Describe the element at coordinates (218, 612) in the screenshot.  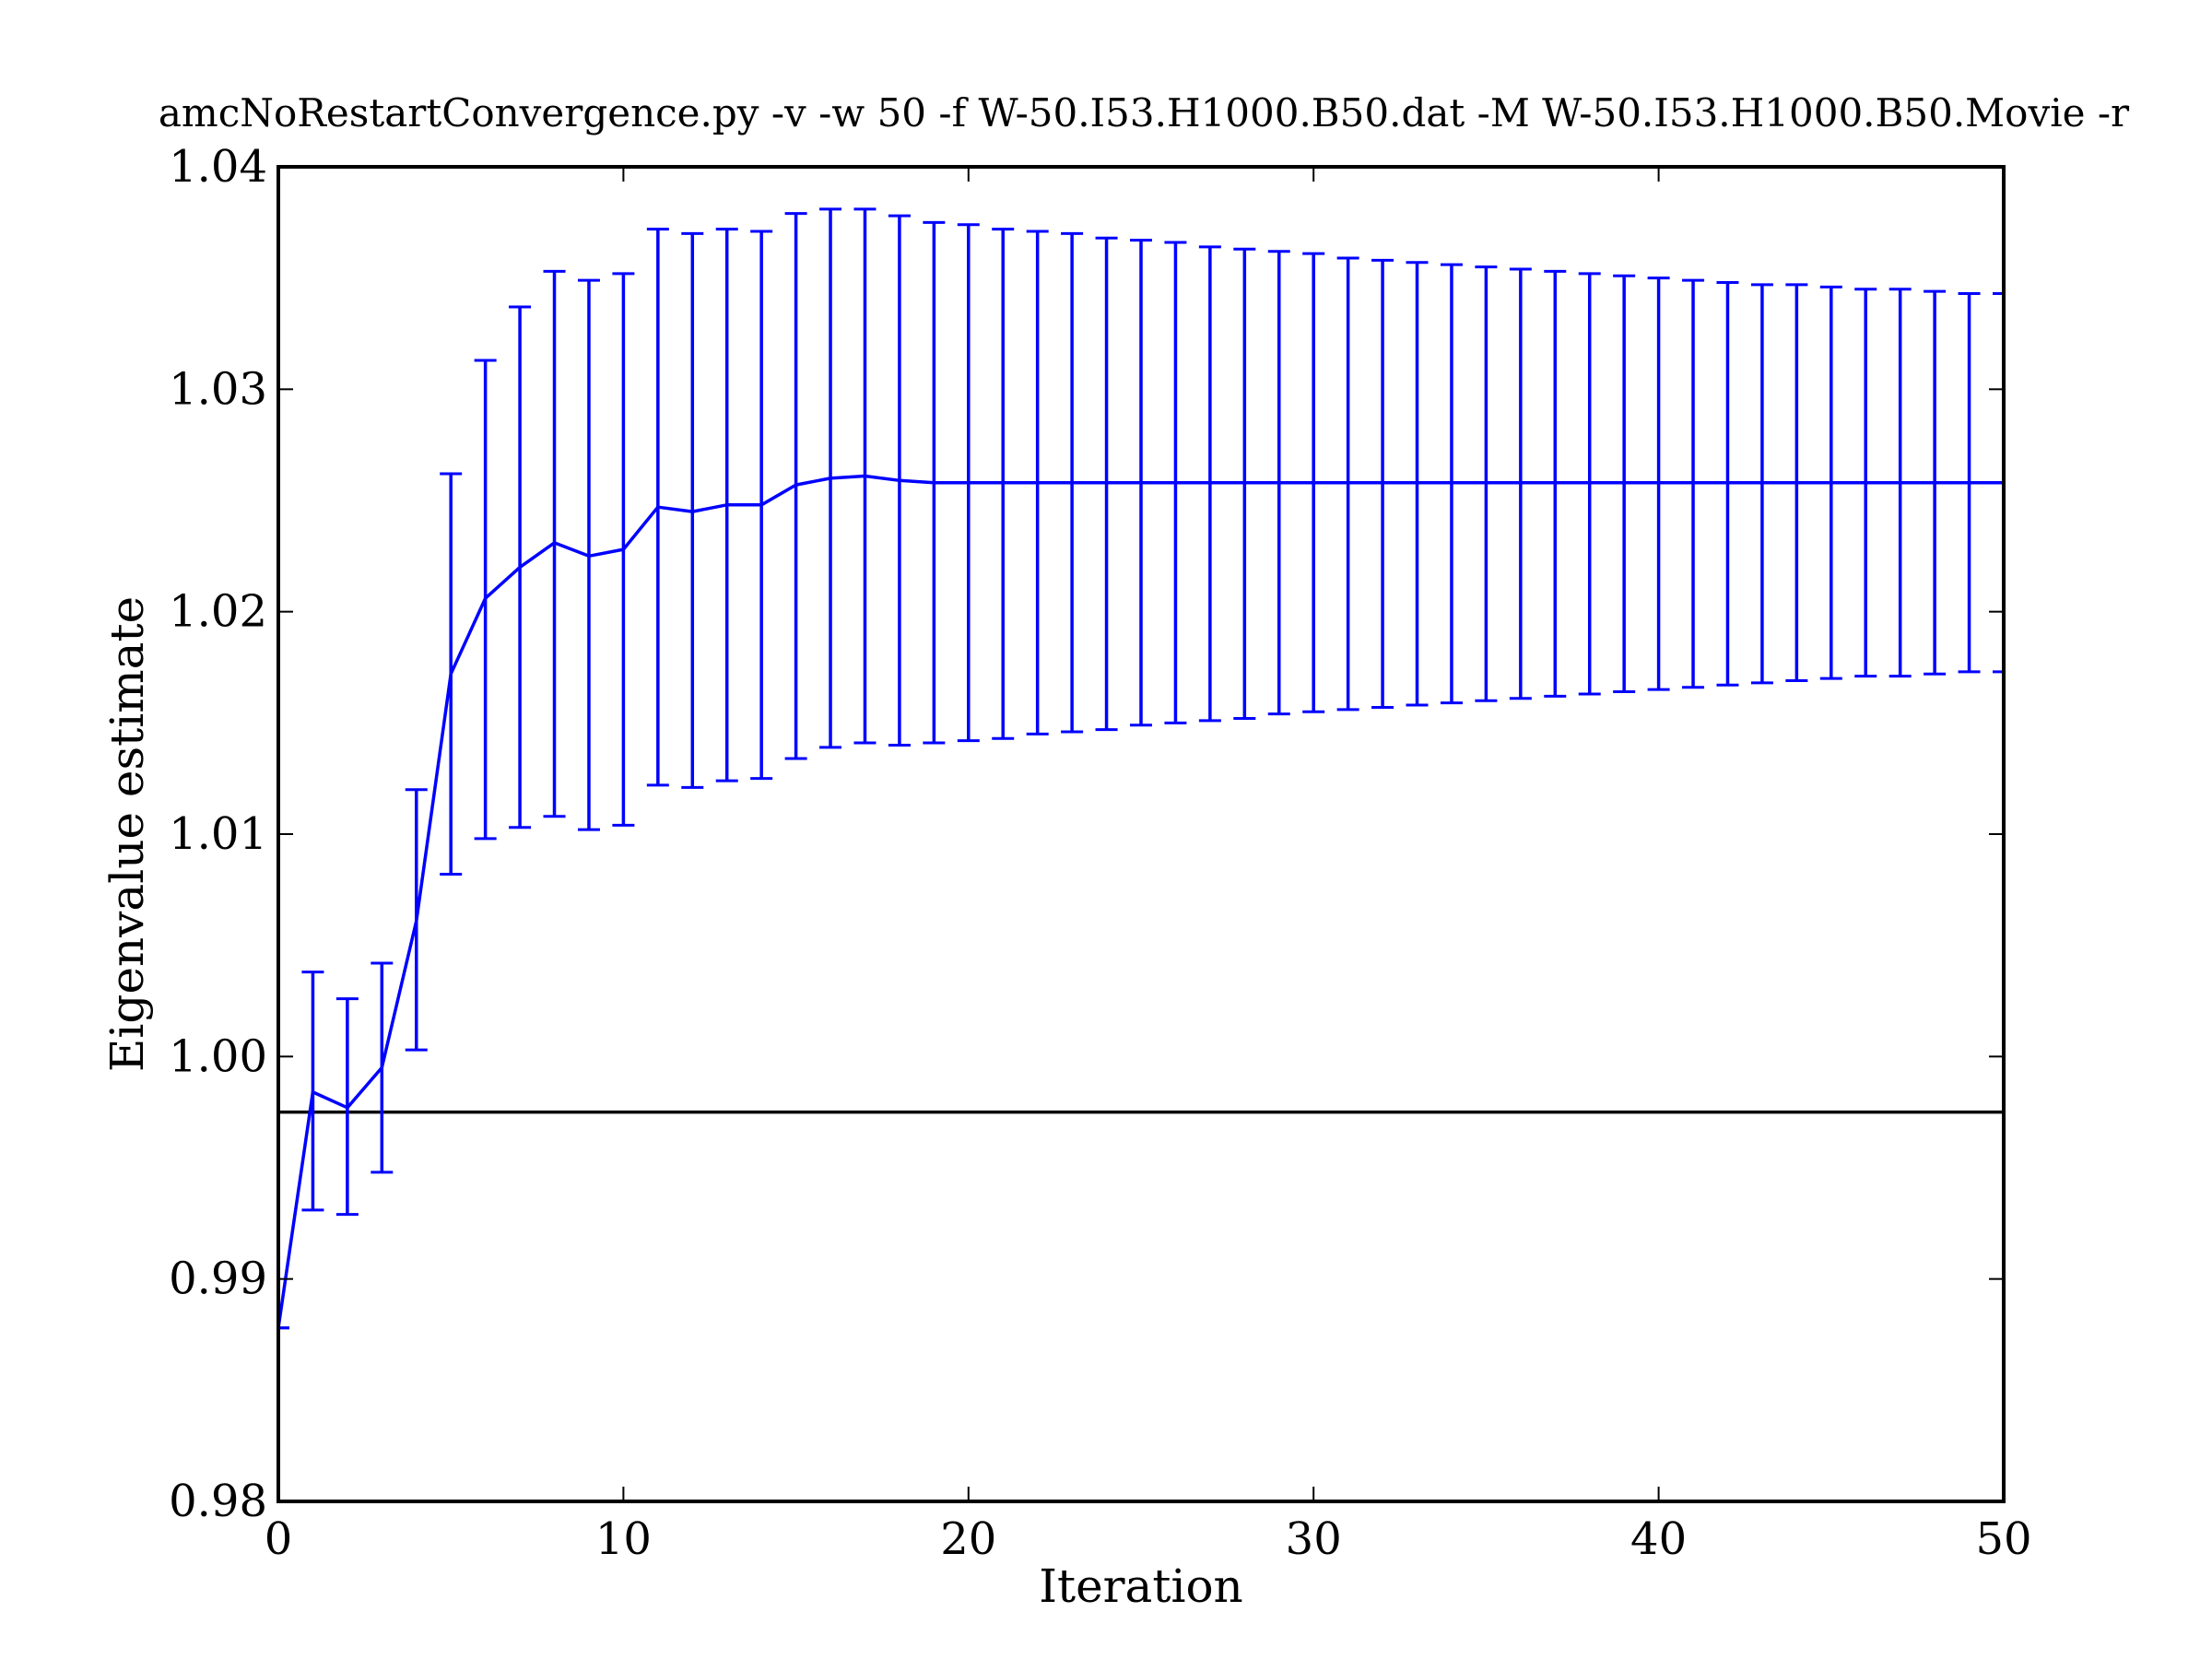
I see `y-tick-label: 1.02` at that location.